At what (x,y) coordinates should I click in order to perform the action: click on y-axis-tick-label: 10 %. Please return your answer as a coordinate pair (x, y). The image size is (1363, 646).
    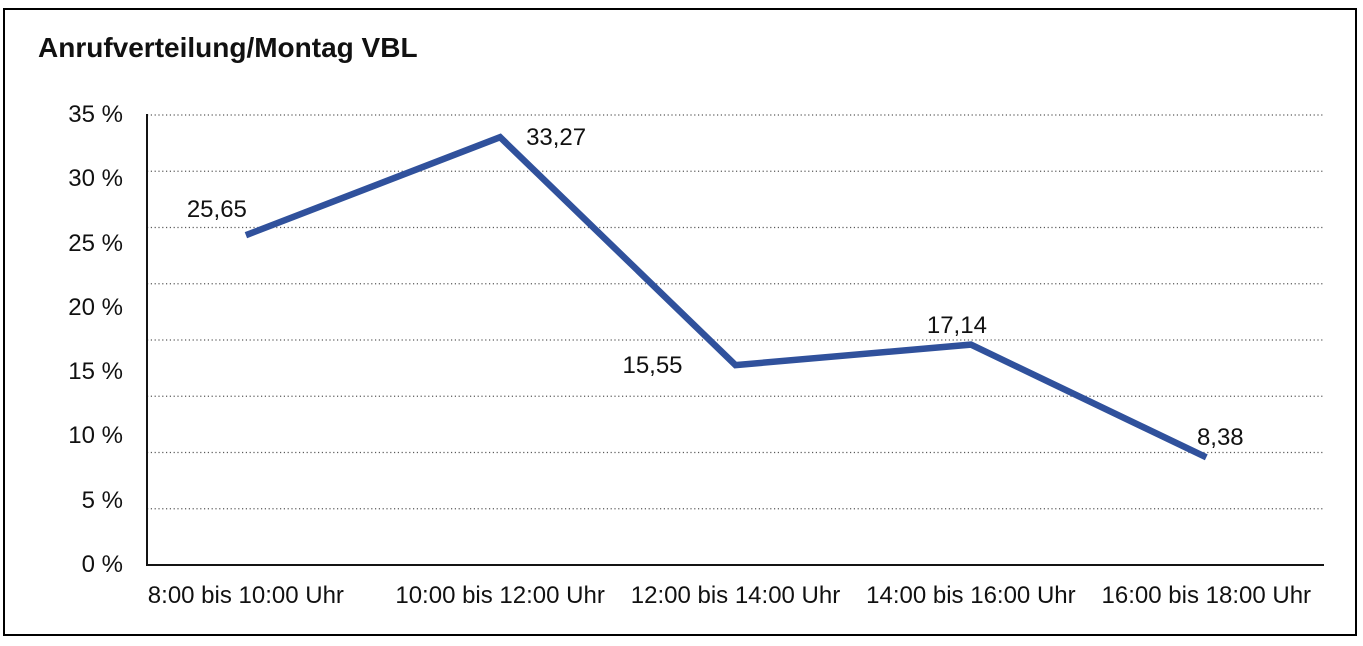
    Looking at the image, I should click on (95, 436).